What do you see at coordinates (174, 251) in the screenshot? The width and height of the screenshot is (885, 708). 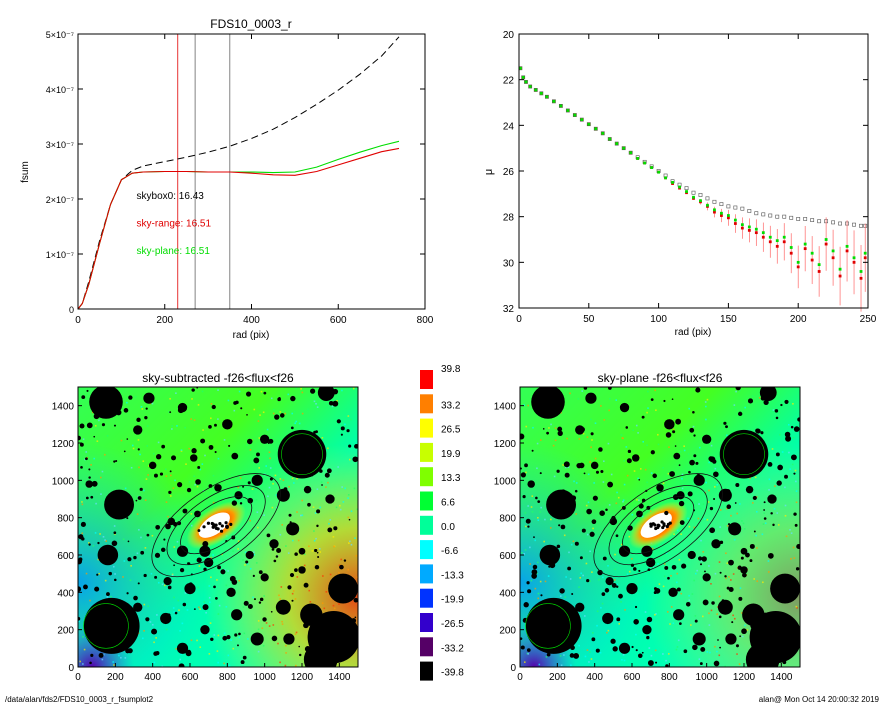 I see `fsum-annotation-2: sky-plane: 16.51` at bounding box center [174, 251].